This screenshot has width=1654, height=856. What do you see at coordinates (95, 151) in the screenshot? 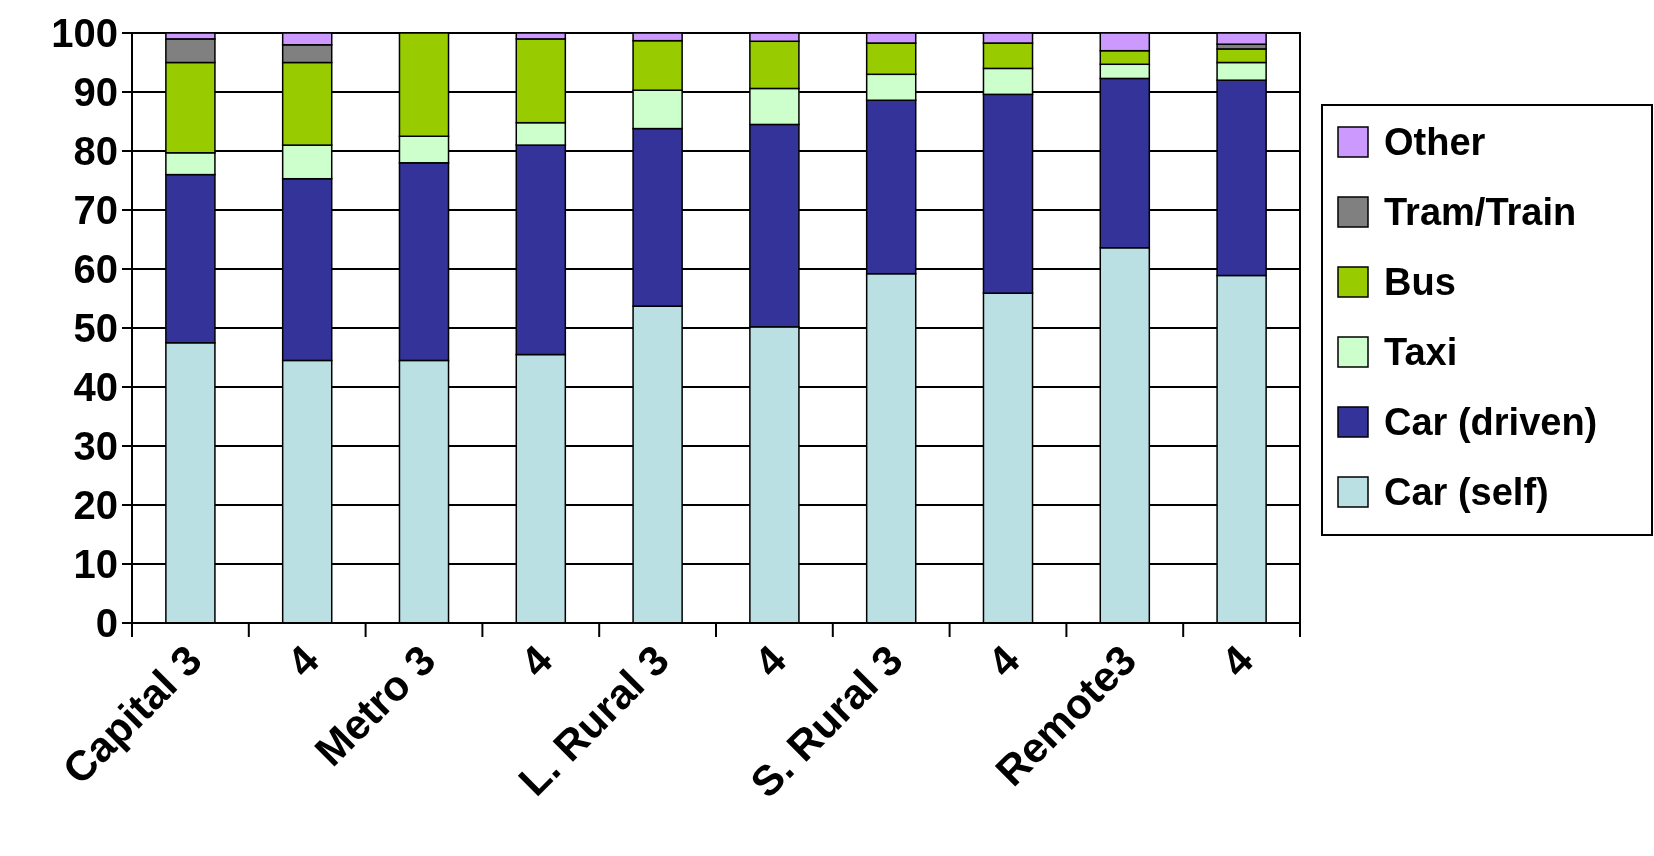
I see `y-tick-label: 80` at bounding box center [95, 151].